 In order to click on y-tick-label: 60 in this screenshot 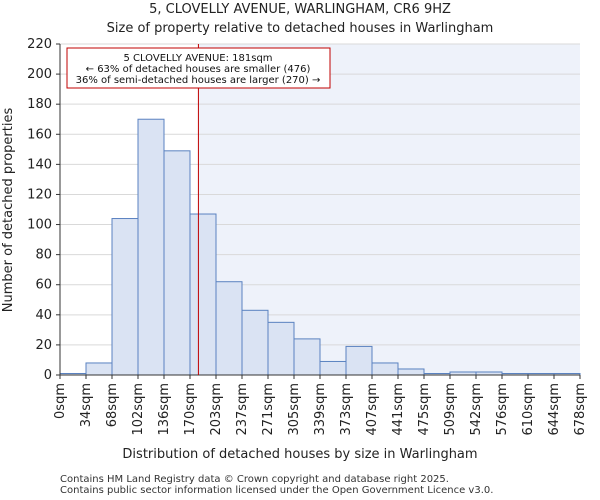, I will do `click(43, 285)`.